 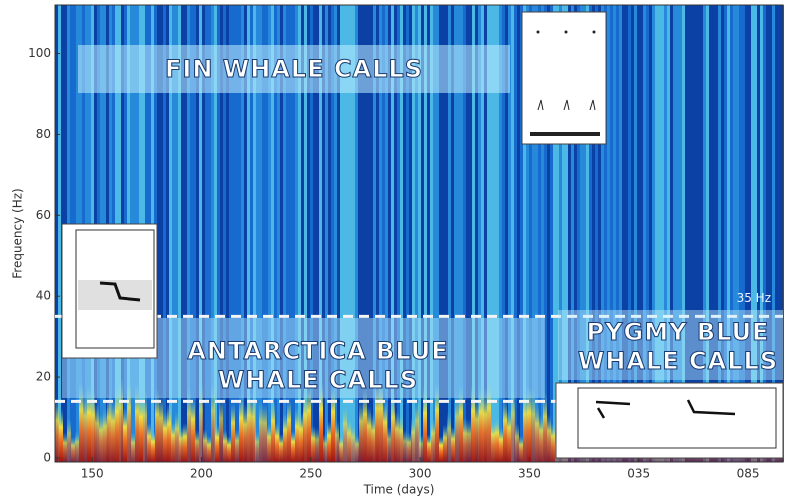 I want to click on x-tick-label: 350, so click(x=529, y=474).